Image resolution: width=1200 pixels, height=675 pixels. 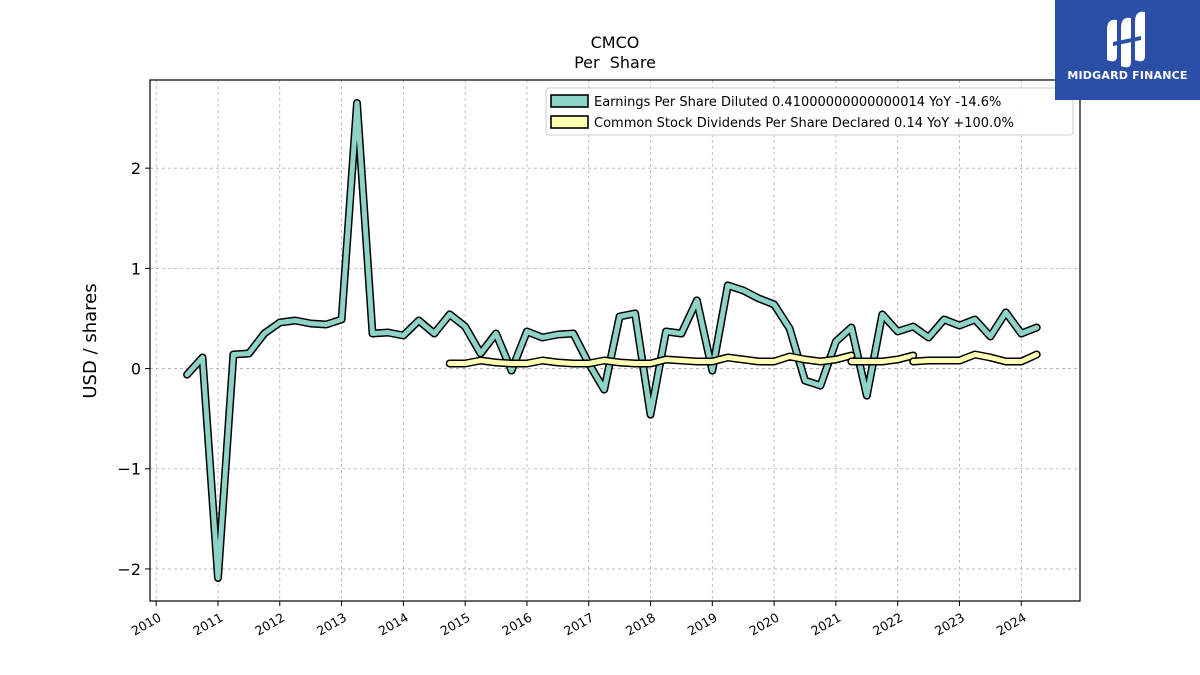 I want to click on x-tick-label: 2022, so click(x=887, y=624).